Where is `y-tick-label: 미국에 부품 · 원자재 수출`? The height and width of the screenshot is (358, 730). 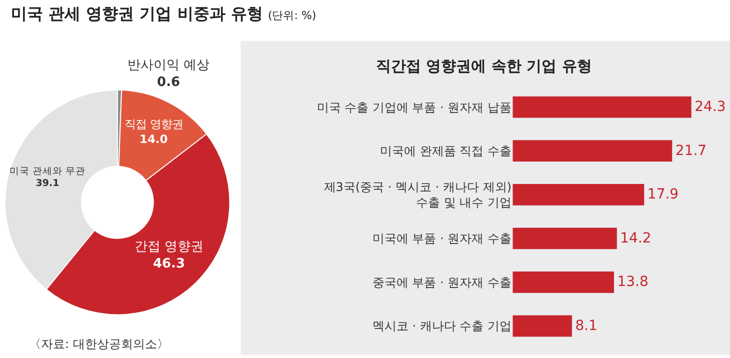
y-tick-label: 미국에 부품 · 원자재 수출 is located at coordinates (442, 239).